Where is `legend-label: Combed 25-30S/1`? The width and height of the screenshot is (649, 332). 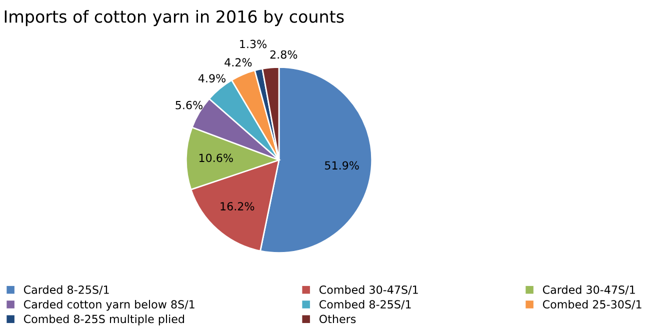
legend-label: Combed 25-30S/1 is located at coordinates (592, 305).